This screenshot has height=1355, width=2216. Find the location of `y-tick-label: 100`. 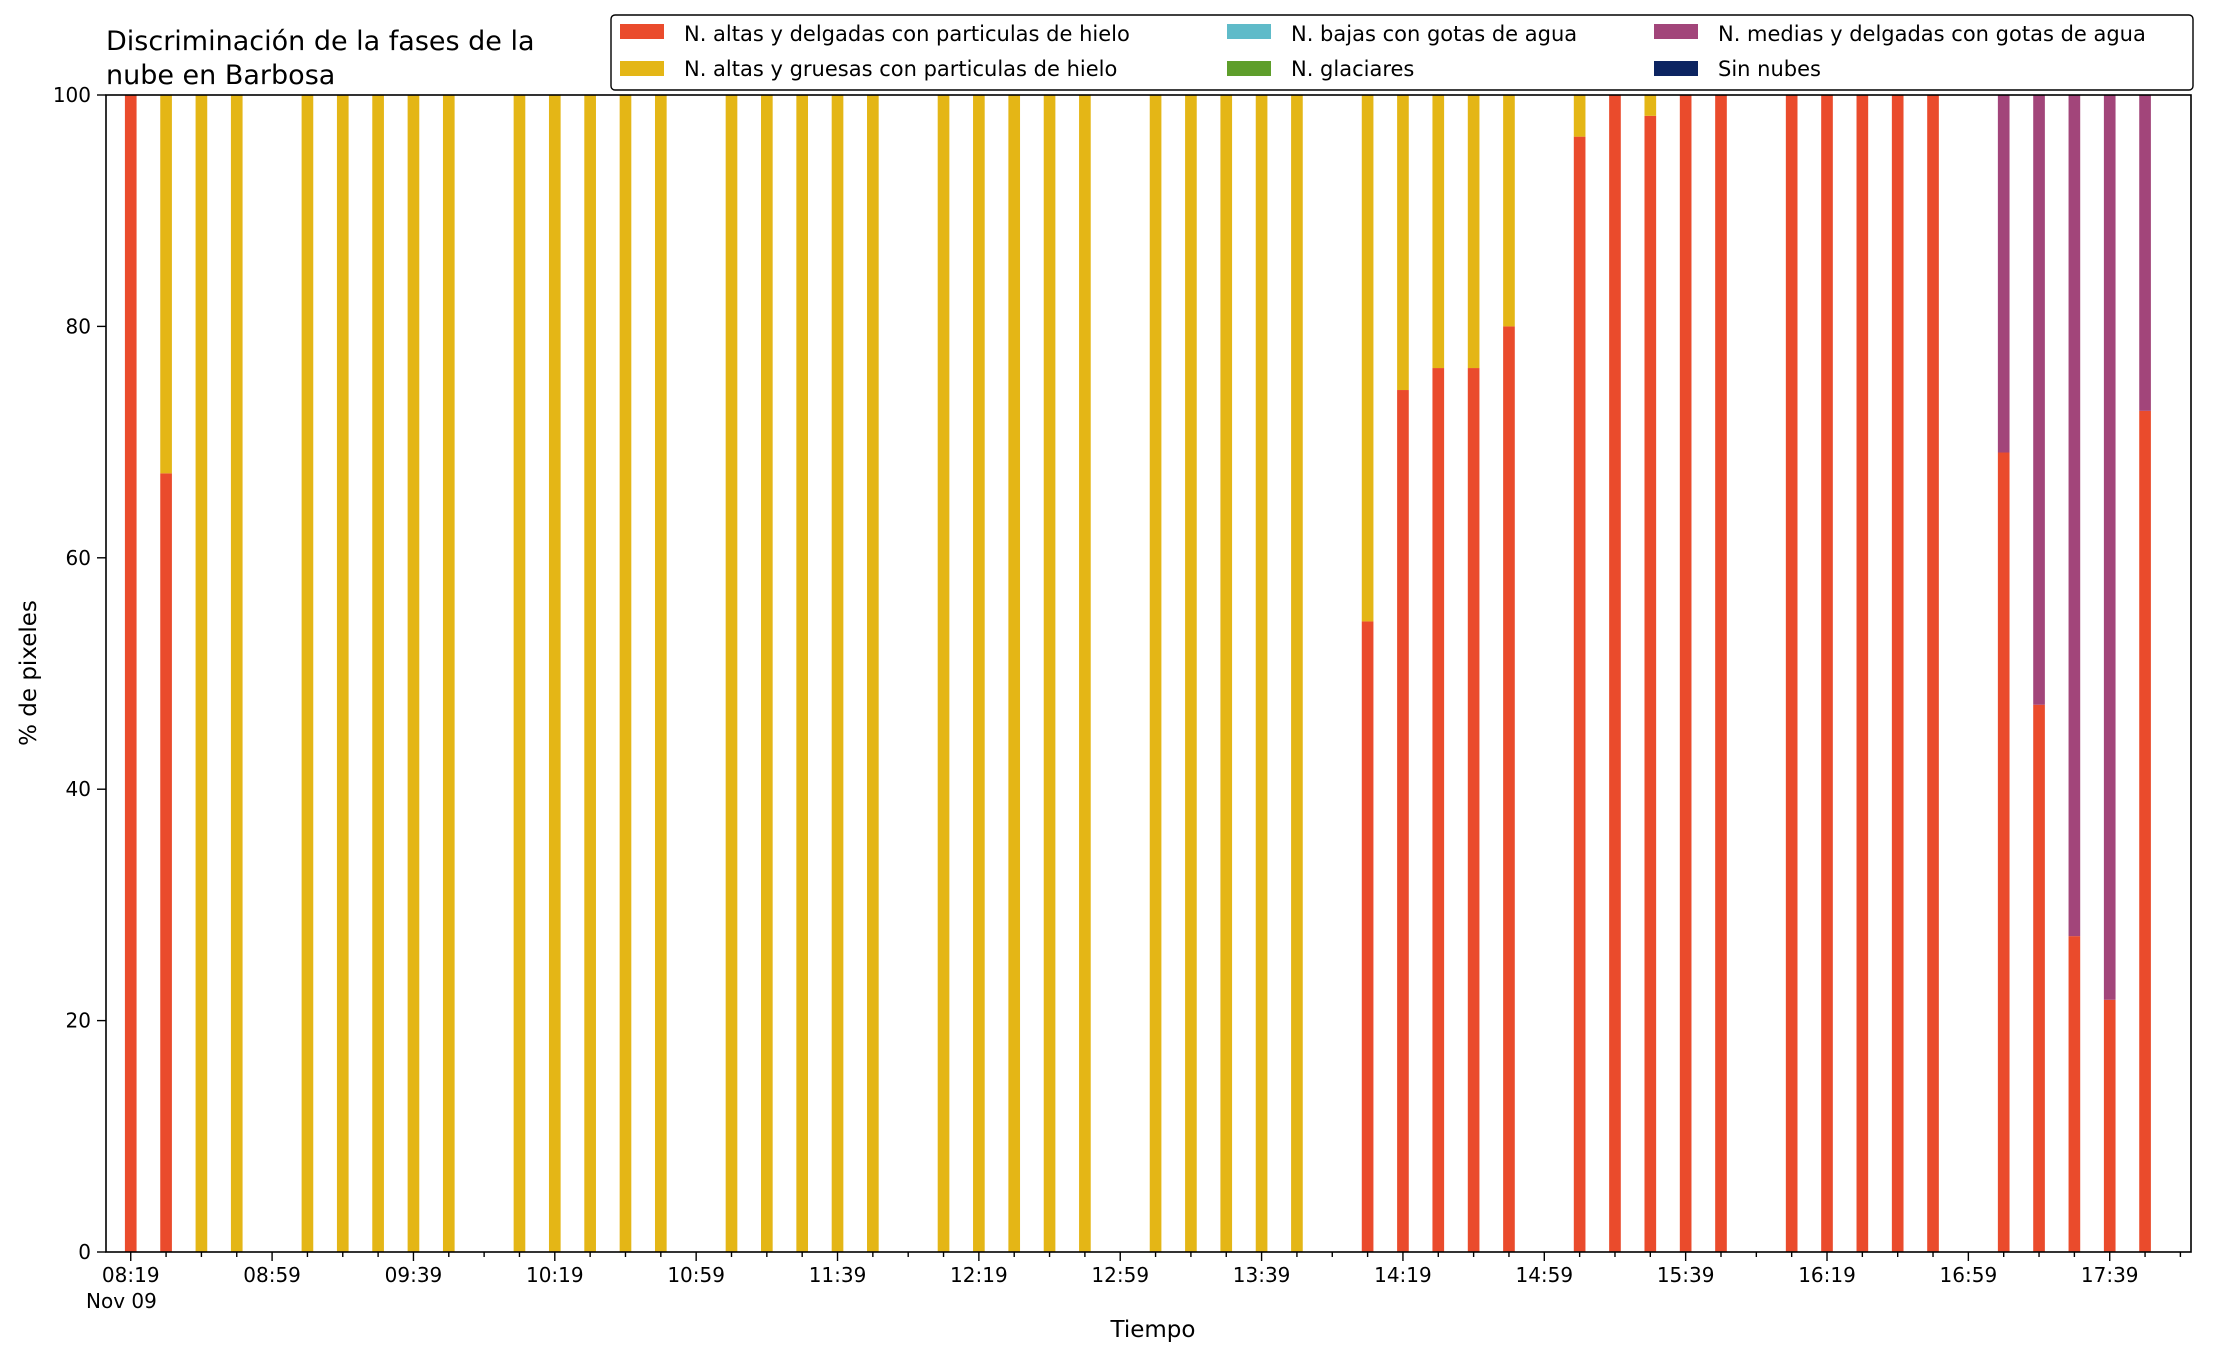

y-tick-label: 100 is located at coordinates (72, 95).